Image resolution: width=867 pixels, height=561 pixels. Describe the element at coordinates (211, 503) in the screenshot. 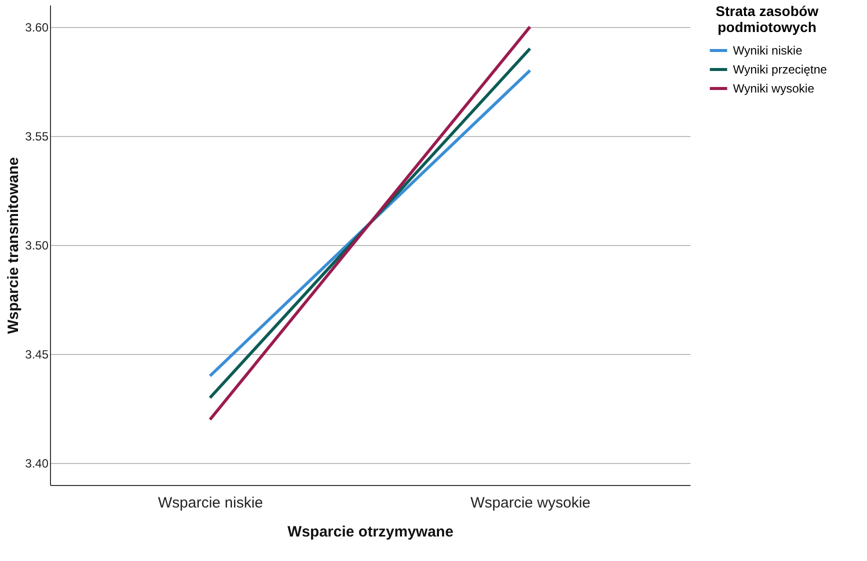

I see `x-tick-label: Wsparcie niskie` at that location.